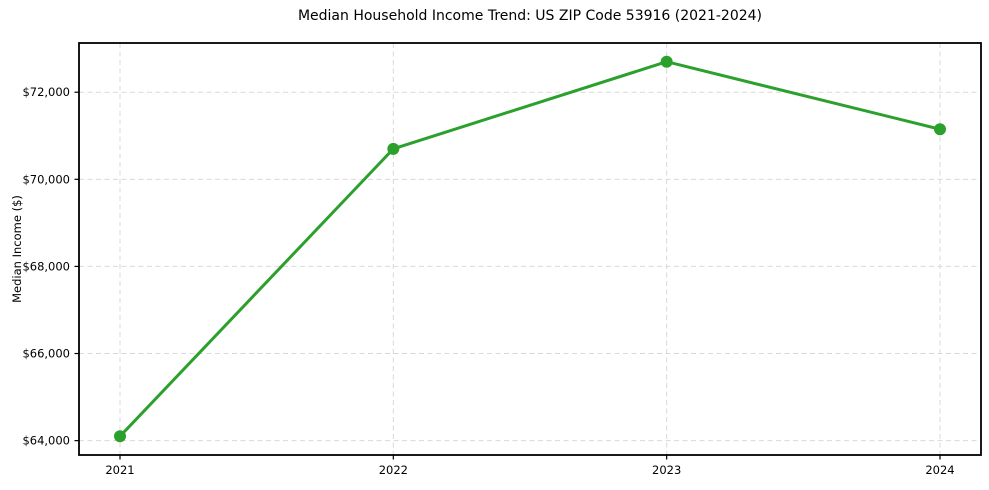 The image size is (989, 490). Describe the element at coordinates (666, 470) in the screenshot. I see `x-tick-label: 2023` at that location.